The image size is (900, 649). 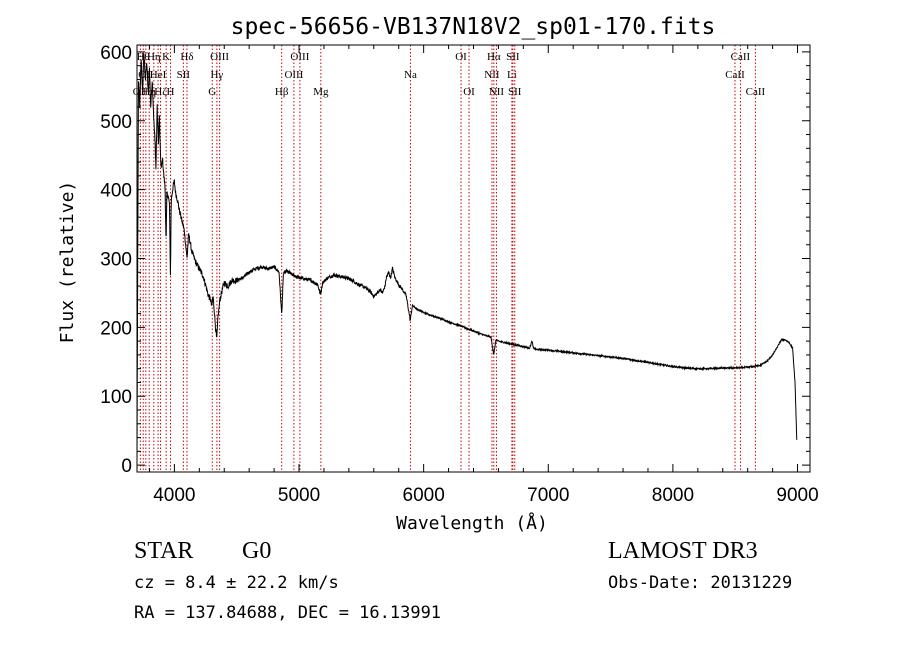 I want to click on line-marker-label: G, so click(x=212, y=92).